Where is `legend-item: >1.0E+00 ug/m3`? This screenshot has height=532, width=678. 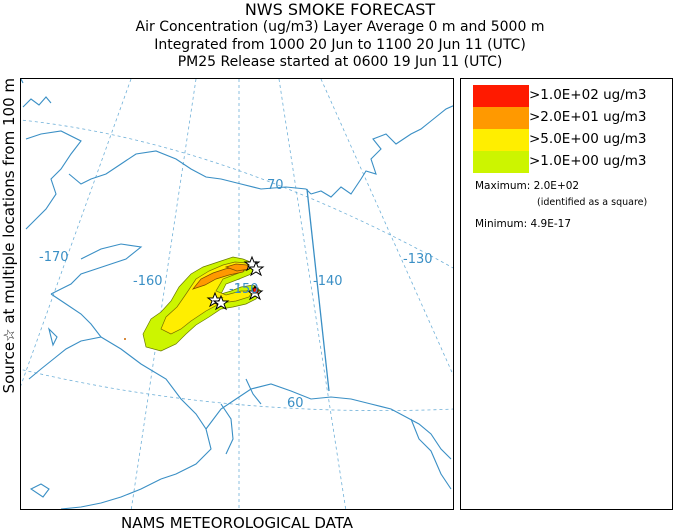 legend-item: >1.0E+00 ug/m3 is located at coordinates (571, 162).